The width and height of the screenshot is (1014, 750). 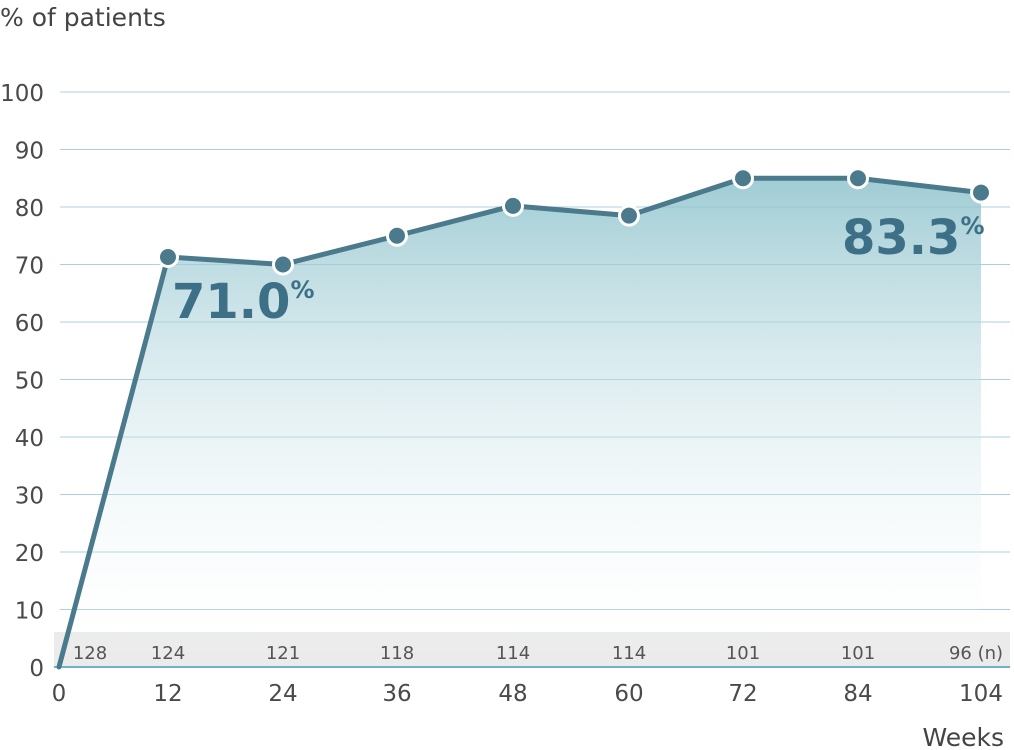 What do you see at coordinates (963, 736) in the screenshot?
I see `x-axis-title: Weeks` at bounding box center [963, 736].